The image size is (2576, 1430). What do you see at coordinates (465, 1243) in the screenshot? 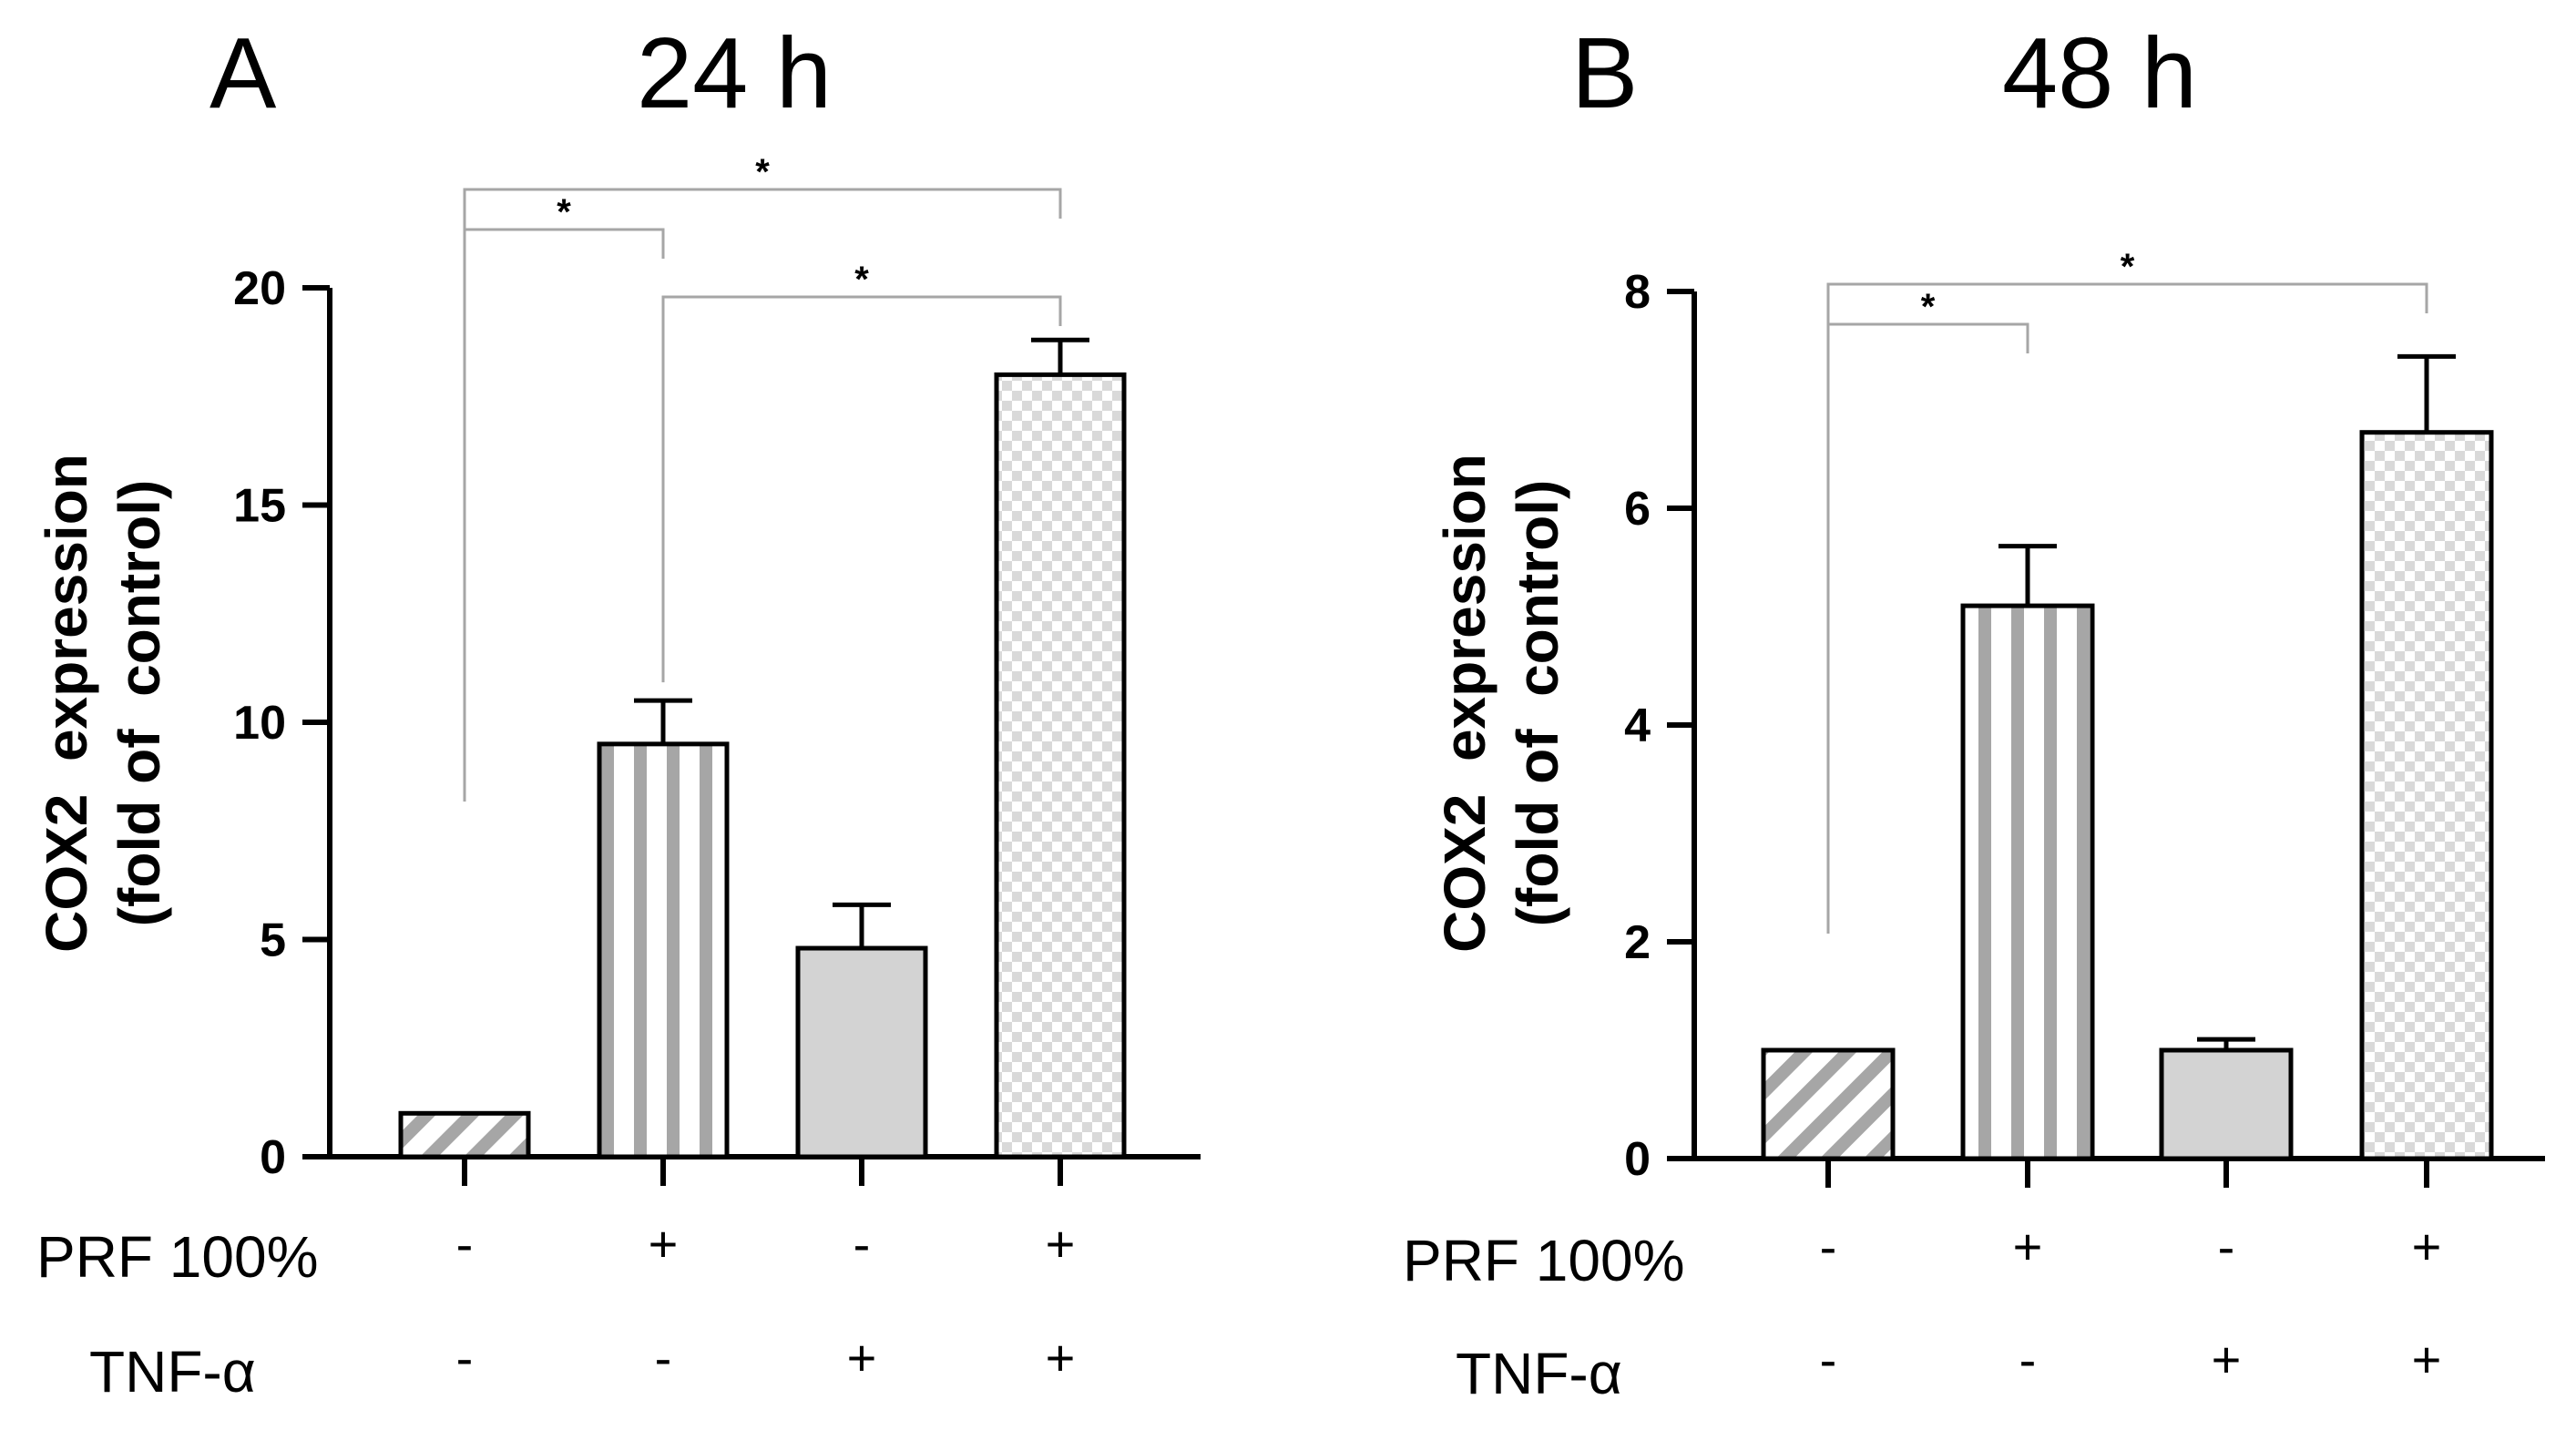
I see `panel-a-condition-sign-r0-c0: -` at bounding box center [465, 1243].